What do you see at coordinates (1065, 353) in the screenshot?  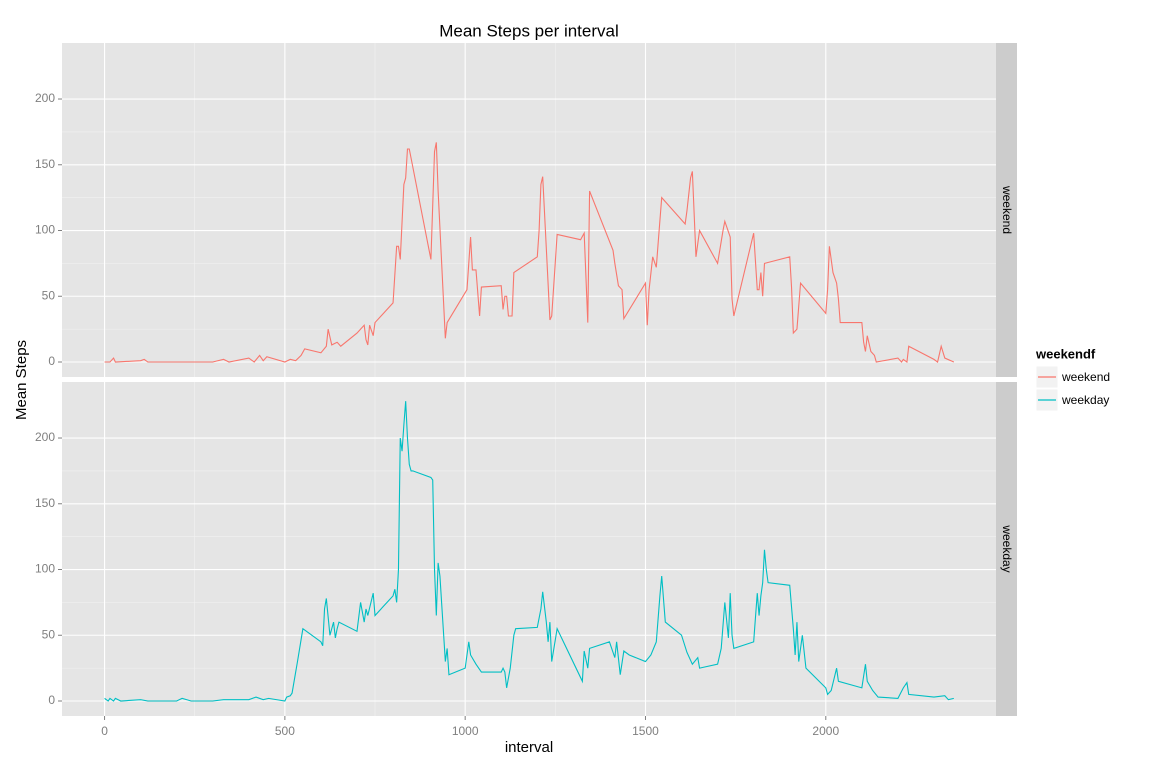 I see `legend-title: weekendf` at bounding box center [1065, 353].